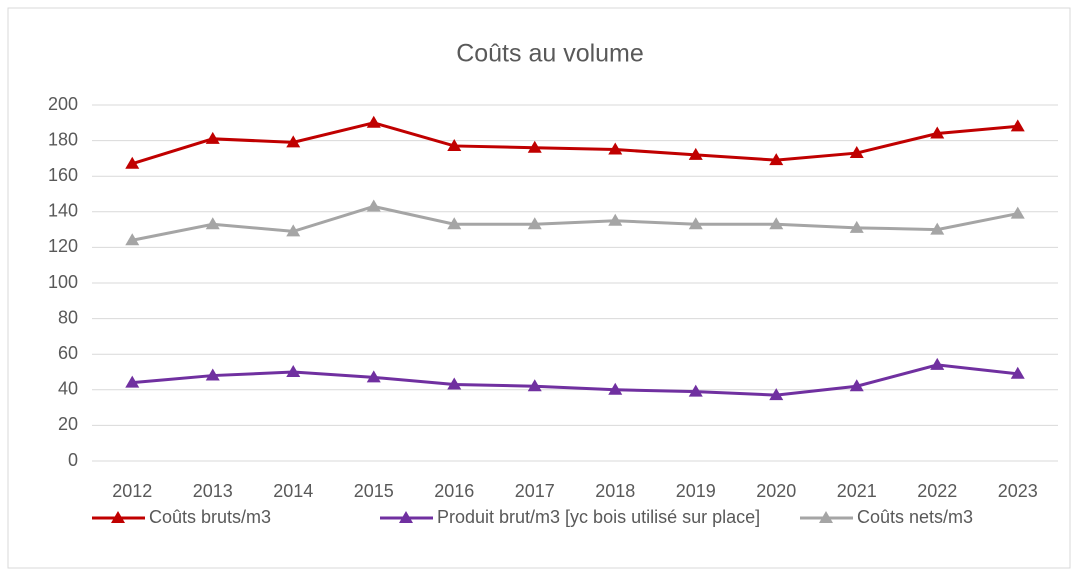 Image resolution: width=1079 pixels, height=576 pixels. Describe the element at coordinates (63, 175) in the screenshot. I see `y-tick-label: 160` at that location.